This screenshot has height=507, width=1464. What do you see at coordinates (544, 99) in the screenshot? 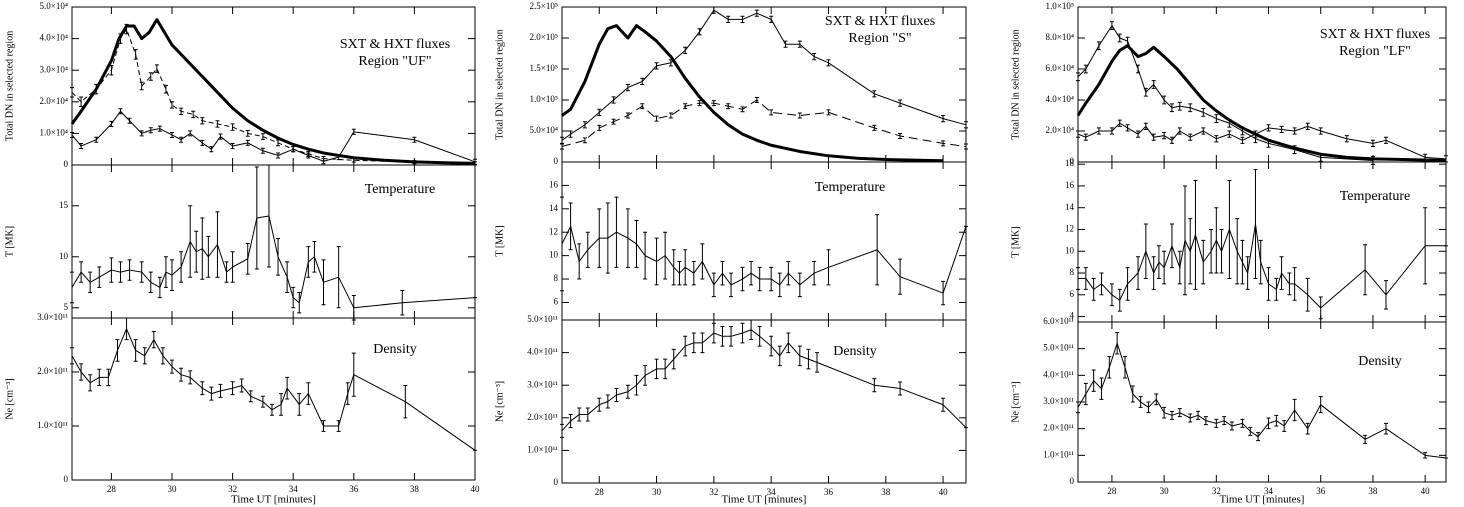
I see `y-tick-label: 1.0×10⁵` at bounding box center [544, 99].